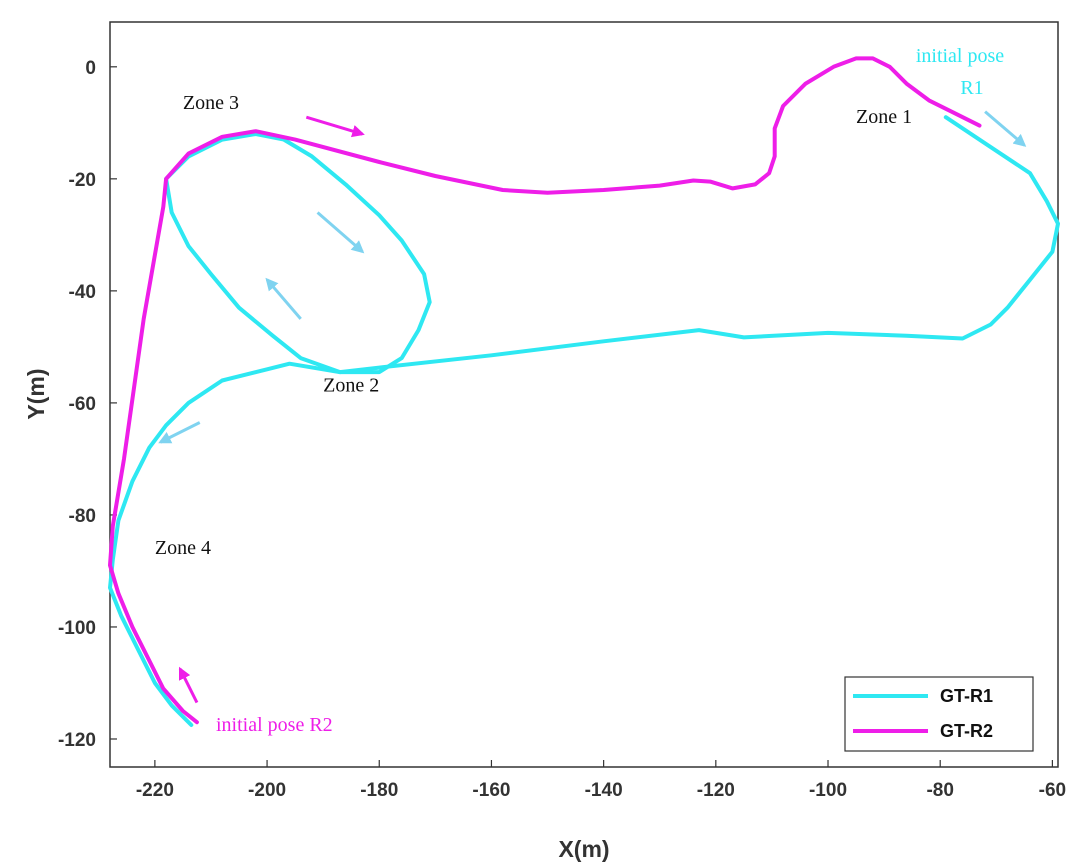 This screenshot has height=867, width=1080. Describe the element at coordinates (351, 386) in the screenshot. I see `zone-label-2: Zone 2` at that location.